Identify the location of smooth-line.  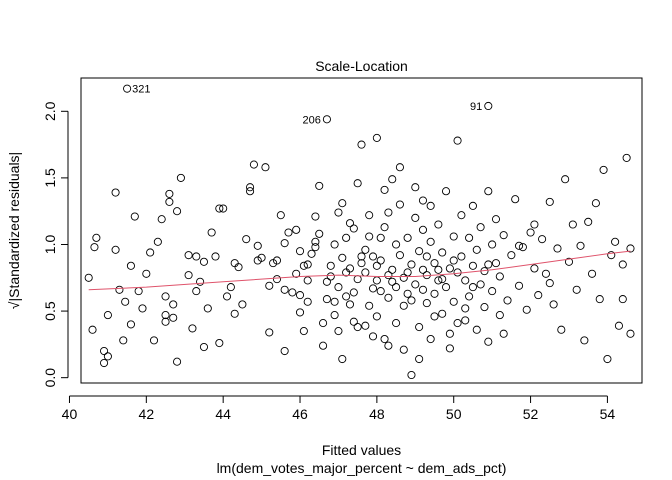
(359, 270).